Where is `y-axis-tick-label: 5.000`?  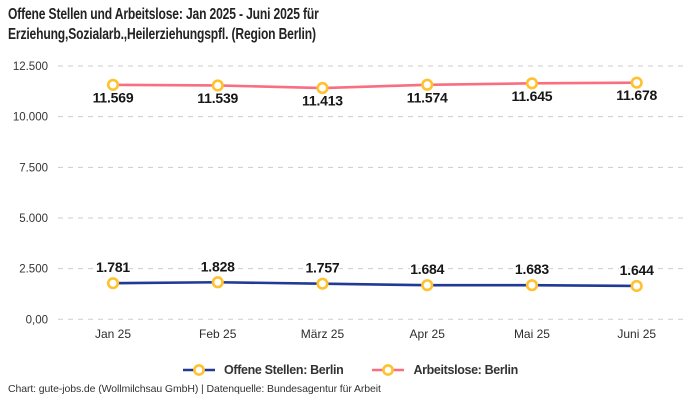
y-axis-tick-label: 5.000 is located at coordinates (33, 219).